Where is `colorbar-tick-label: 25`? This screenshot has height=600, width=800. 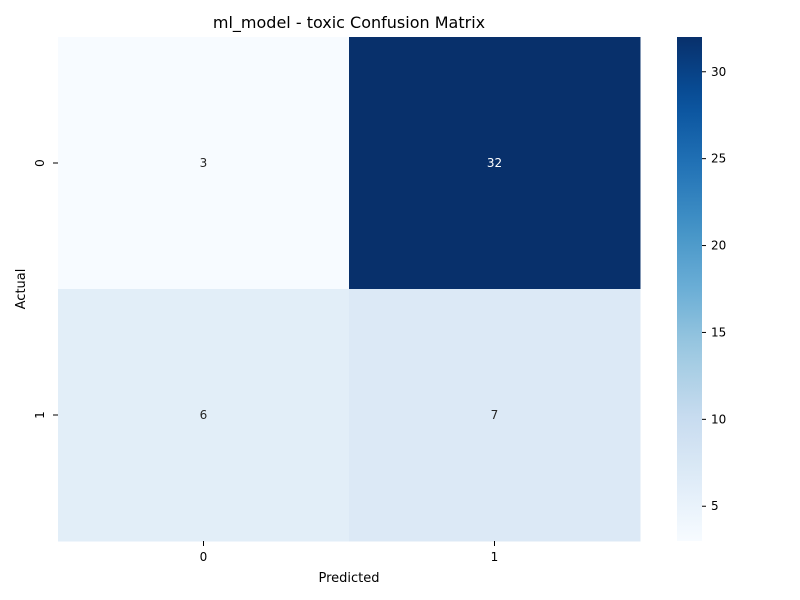
colorbar-tick-label: 25 is located at coordinates (718, 159).